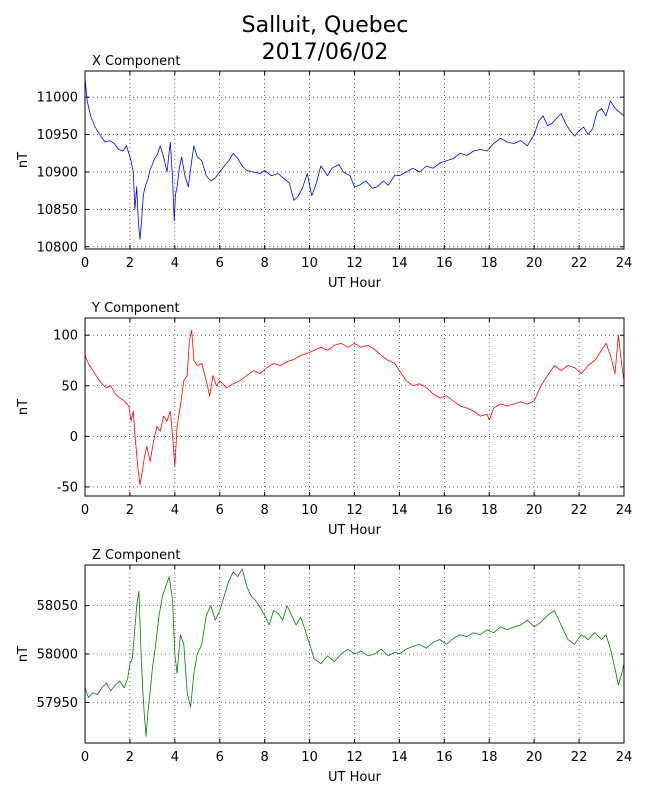 Image resolution: width=650 pixels, height=800 pixels. Describe the element at coordinates (355, 283) in the screenshot. I see `x-component-xlabel: UT Hour` at that location.